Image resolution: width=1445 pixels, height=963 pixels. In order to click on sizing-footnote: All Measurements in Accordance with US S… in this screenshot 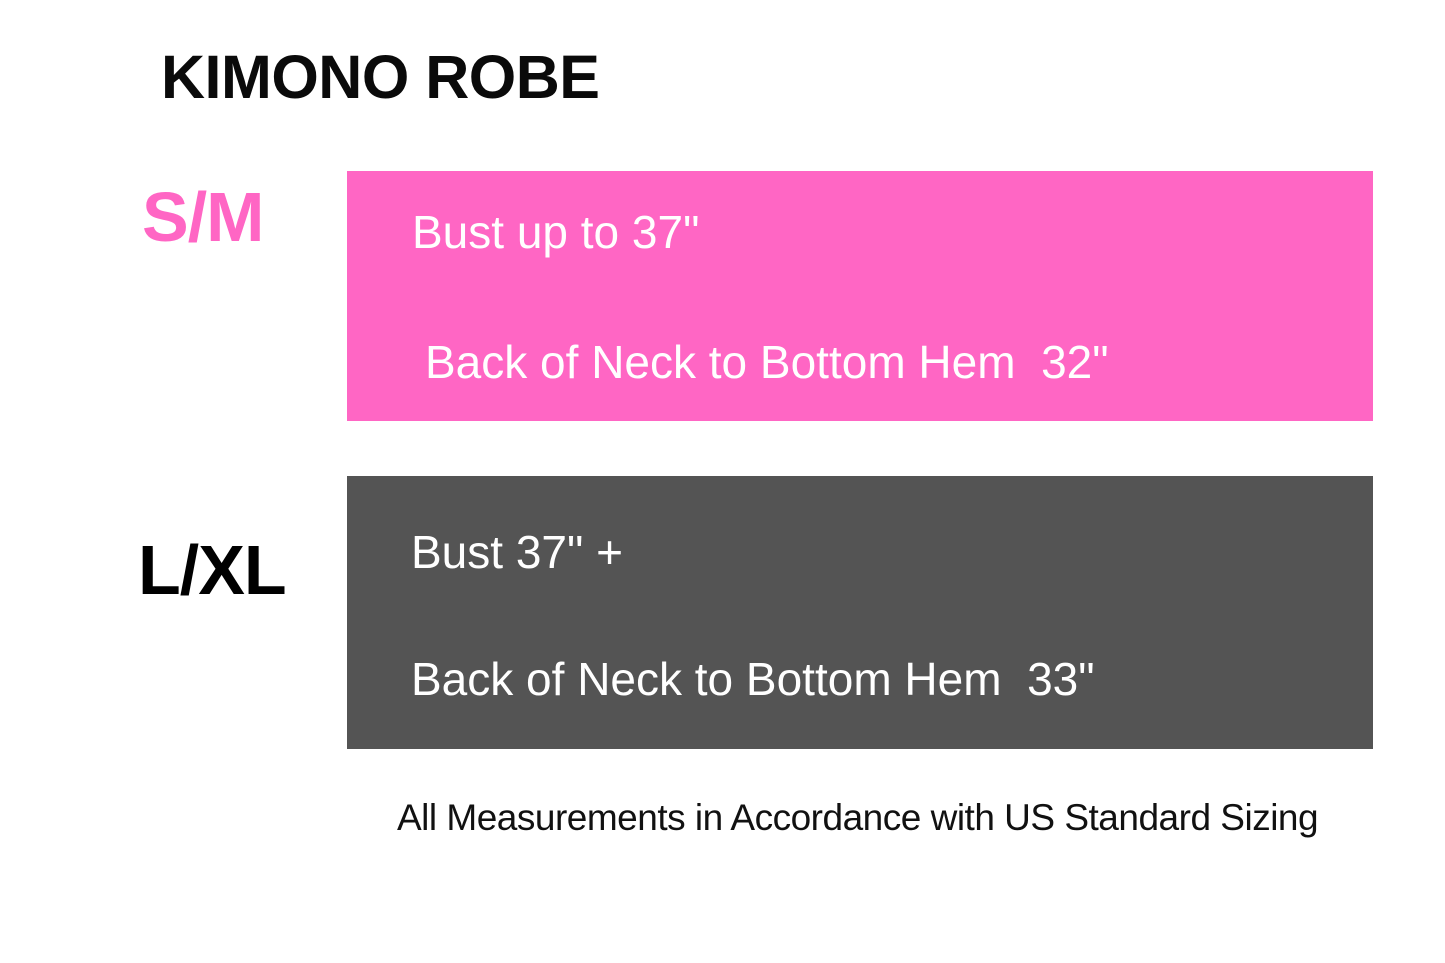, I will do `click(858, 817)`.